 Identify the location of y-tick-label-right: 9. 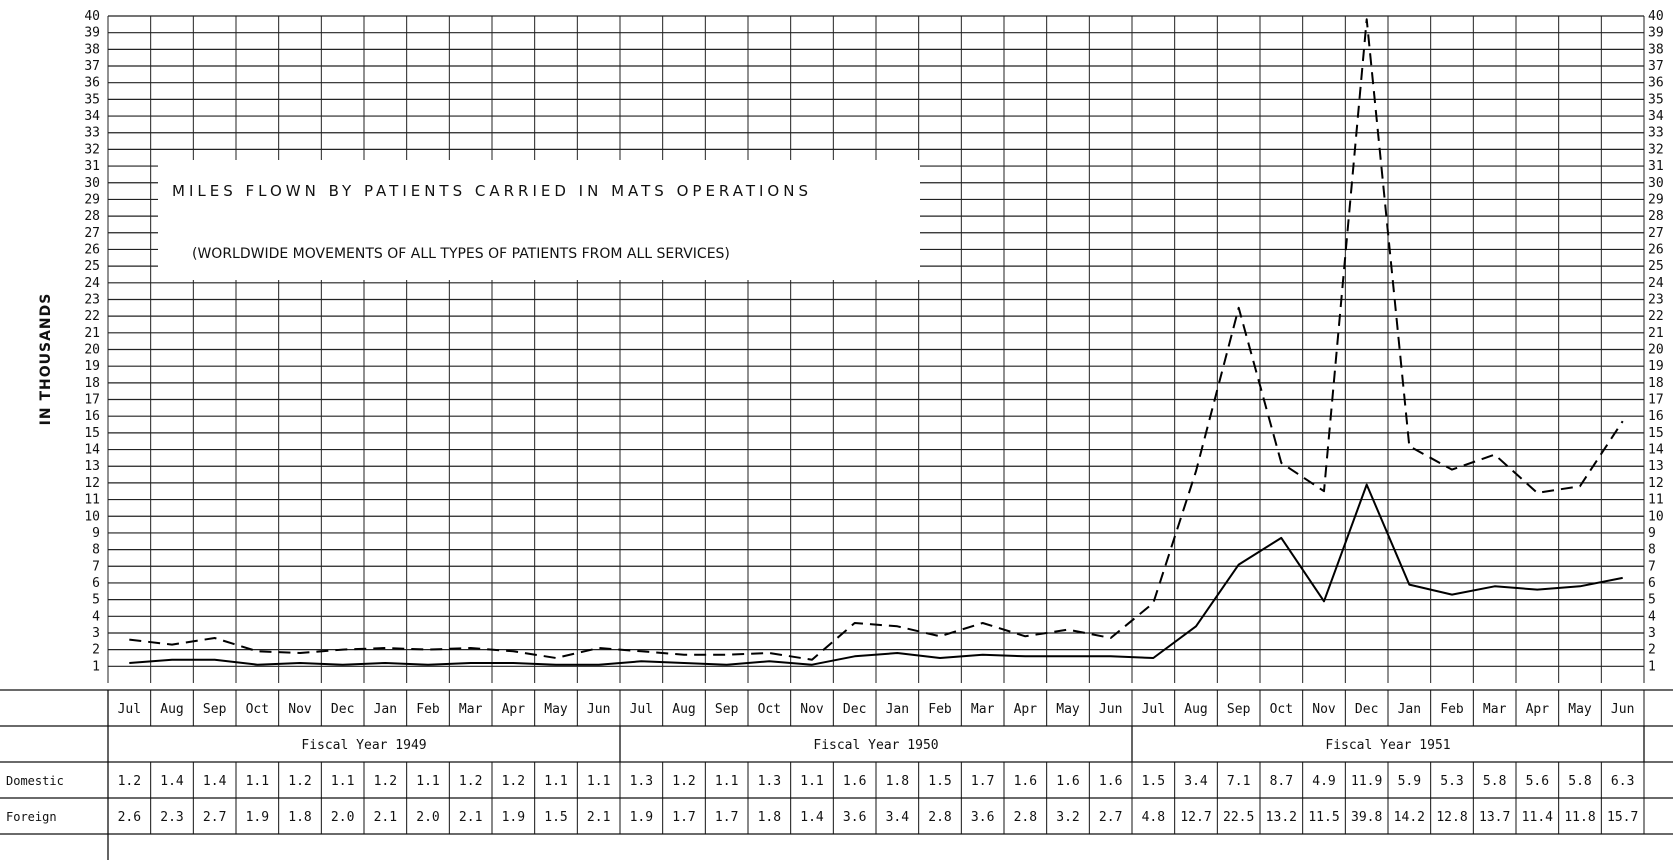
(1652, 533).